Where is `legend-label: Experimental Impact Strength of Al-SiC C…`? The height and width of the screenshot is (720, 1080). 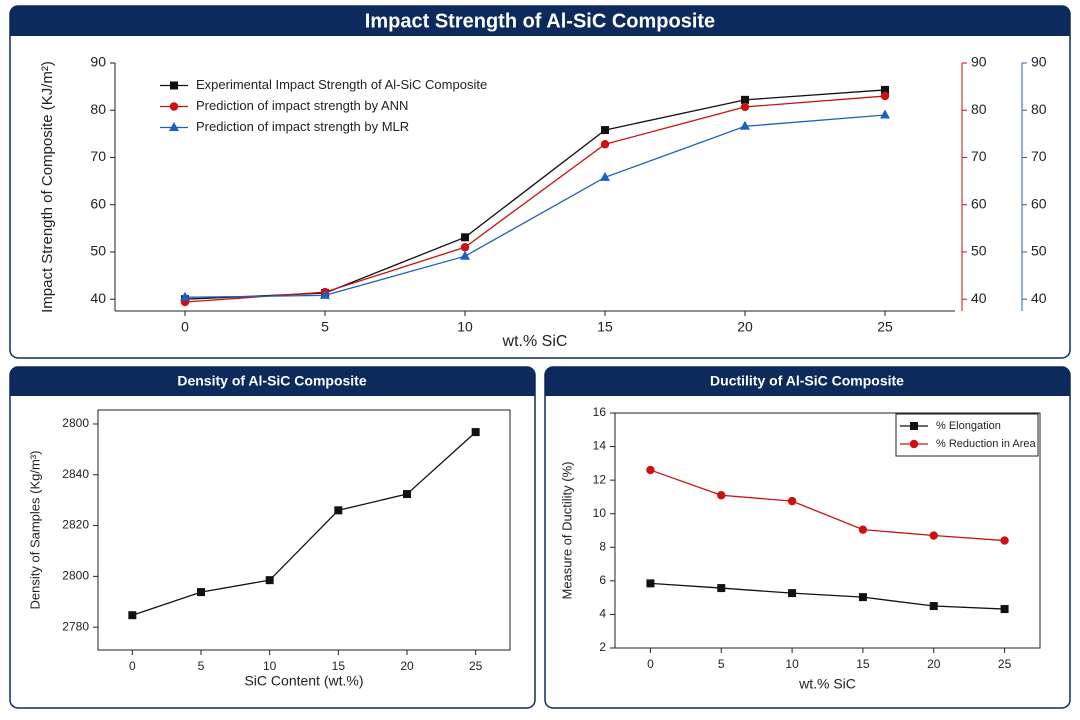
legend-label: Experimental Impact Strength of Al-SiC C… is located at coordinates (341, 84).